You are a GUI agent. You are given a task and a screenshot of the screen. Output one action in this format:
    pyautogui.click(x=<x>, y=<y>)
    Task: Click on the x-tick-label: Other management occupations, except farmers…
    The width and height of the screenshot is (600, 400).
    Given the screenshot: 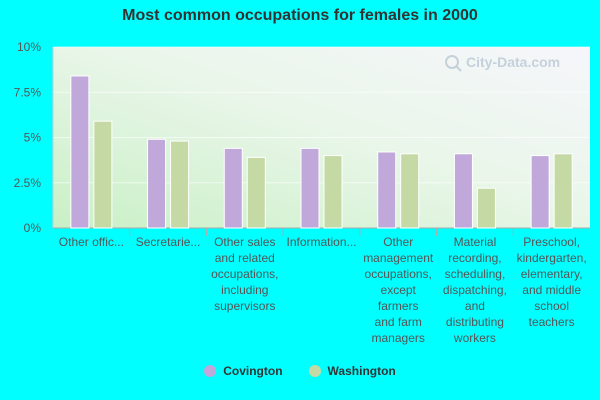 What is the action you would take?
    pyautogui.click(x=398, y=290)
    